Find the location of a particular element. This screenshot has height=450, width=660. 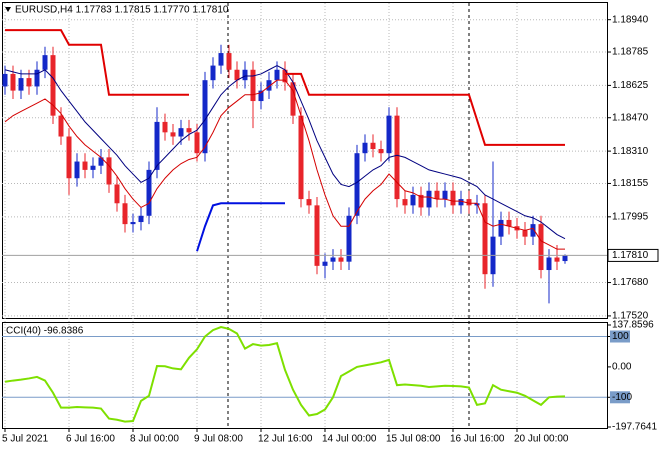

y-tick-label: -100 is located at coordinates (622, 397).